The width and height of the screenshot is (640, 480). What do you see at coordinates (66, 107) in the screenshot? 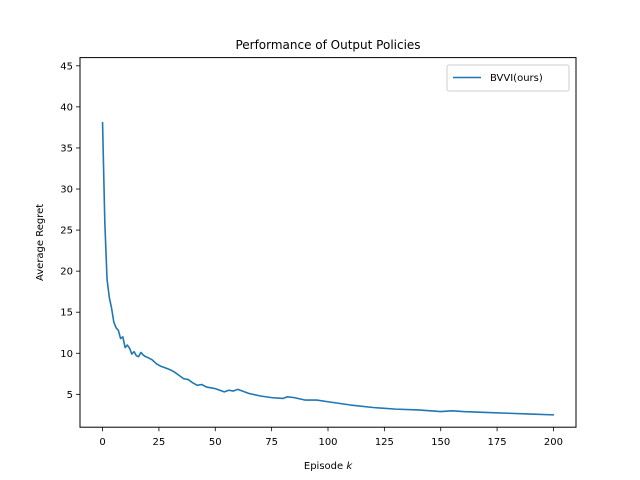
I see `y-tick-label: 40` at bounding box center [66, 107].